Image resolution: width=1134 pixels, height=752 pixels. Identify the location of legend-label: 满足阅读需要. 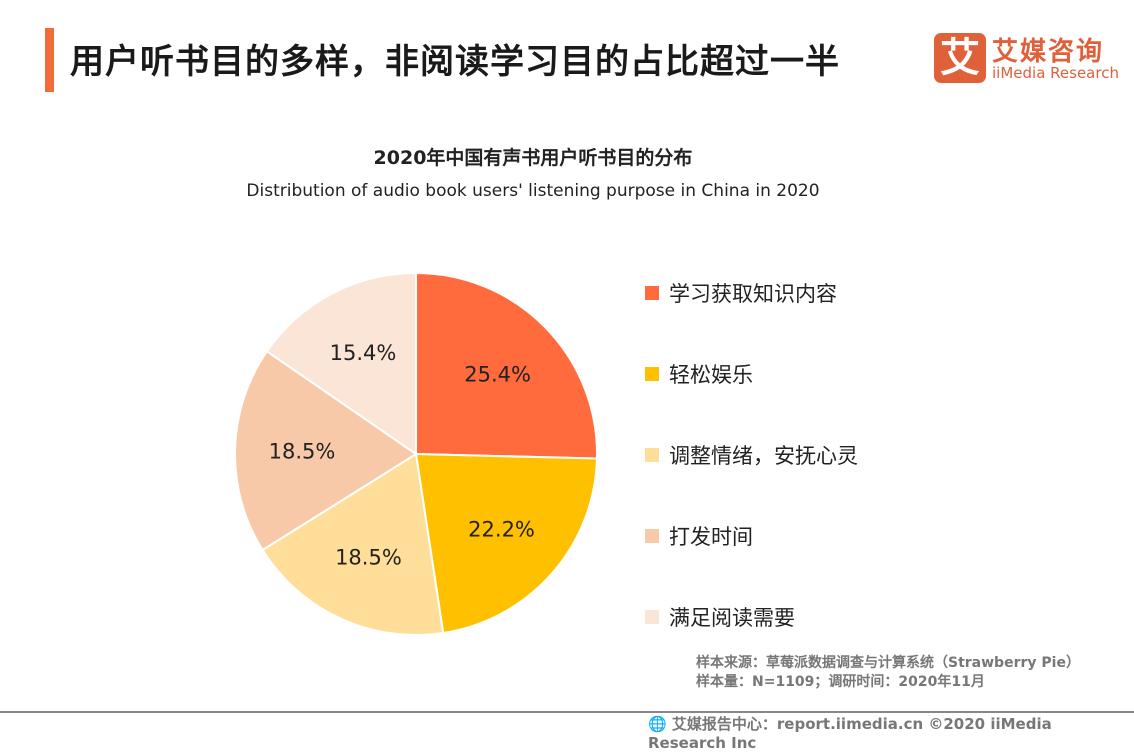
(732, 618).